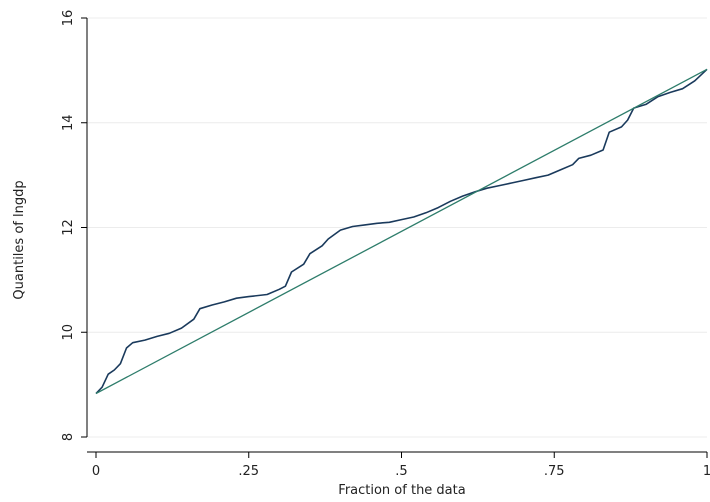  Describe the element at coordinates (248, 471) in the screenshot. I see `x-tick-label: .25` at that location.